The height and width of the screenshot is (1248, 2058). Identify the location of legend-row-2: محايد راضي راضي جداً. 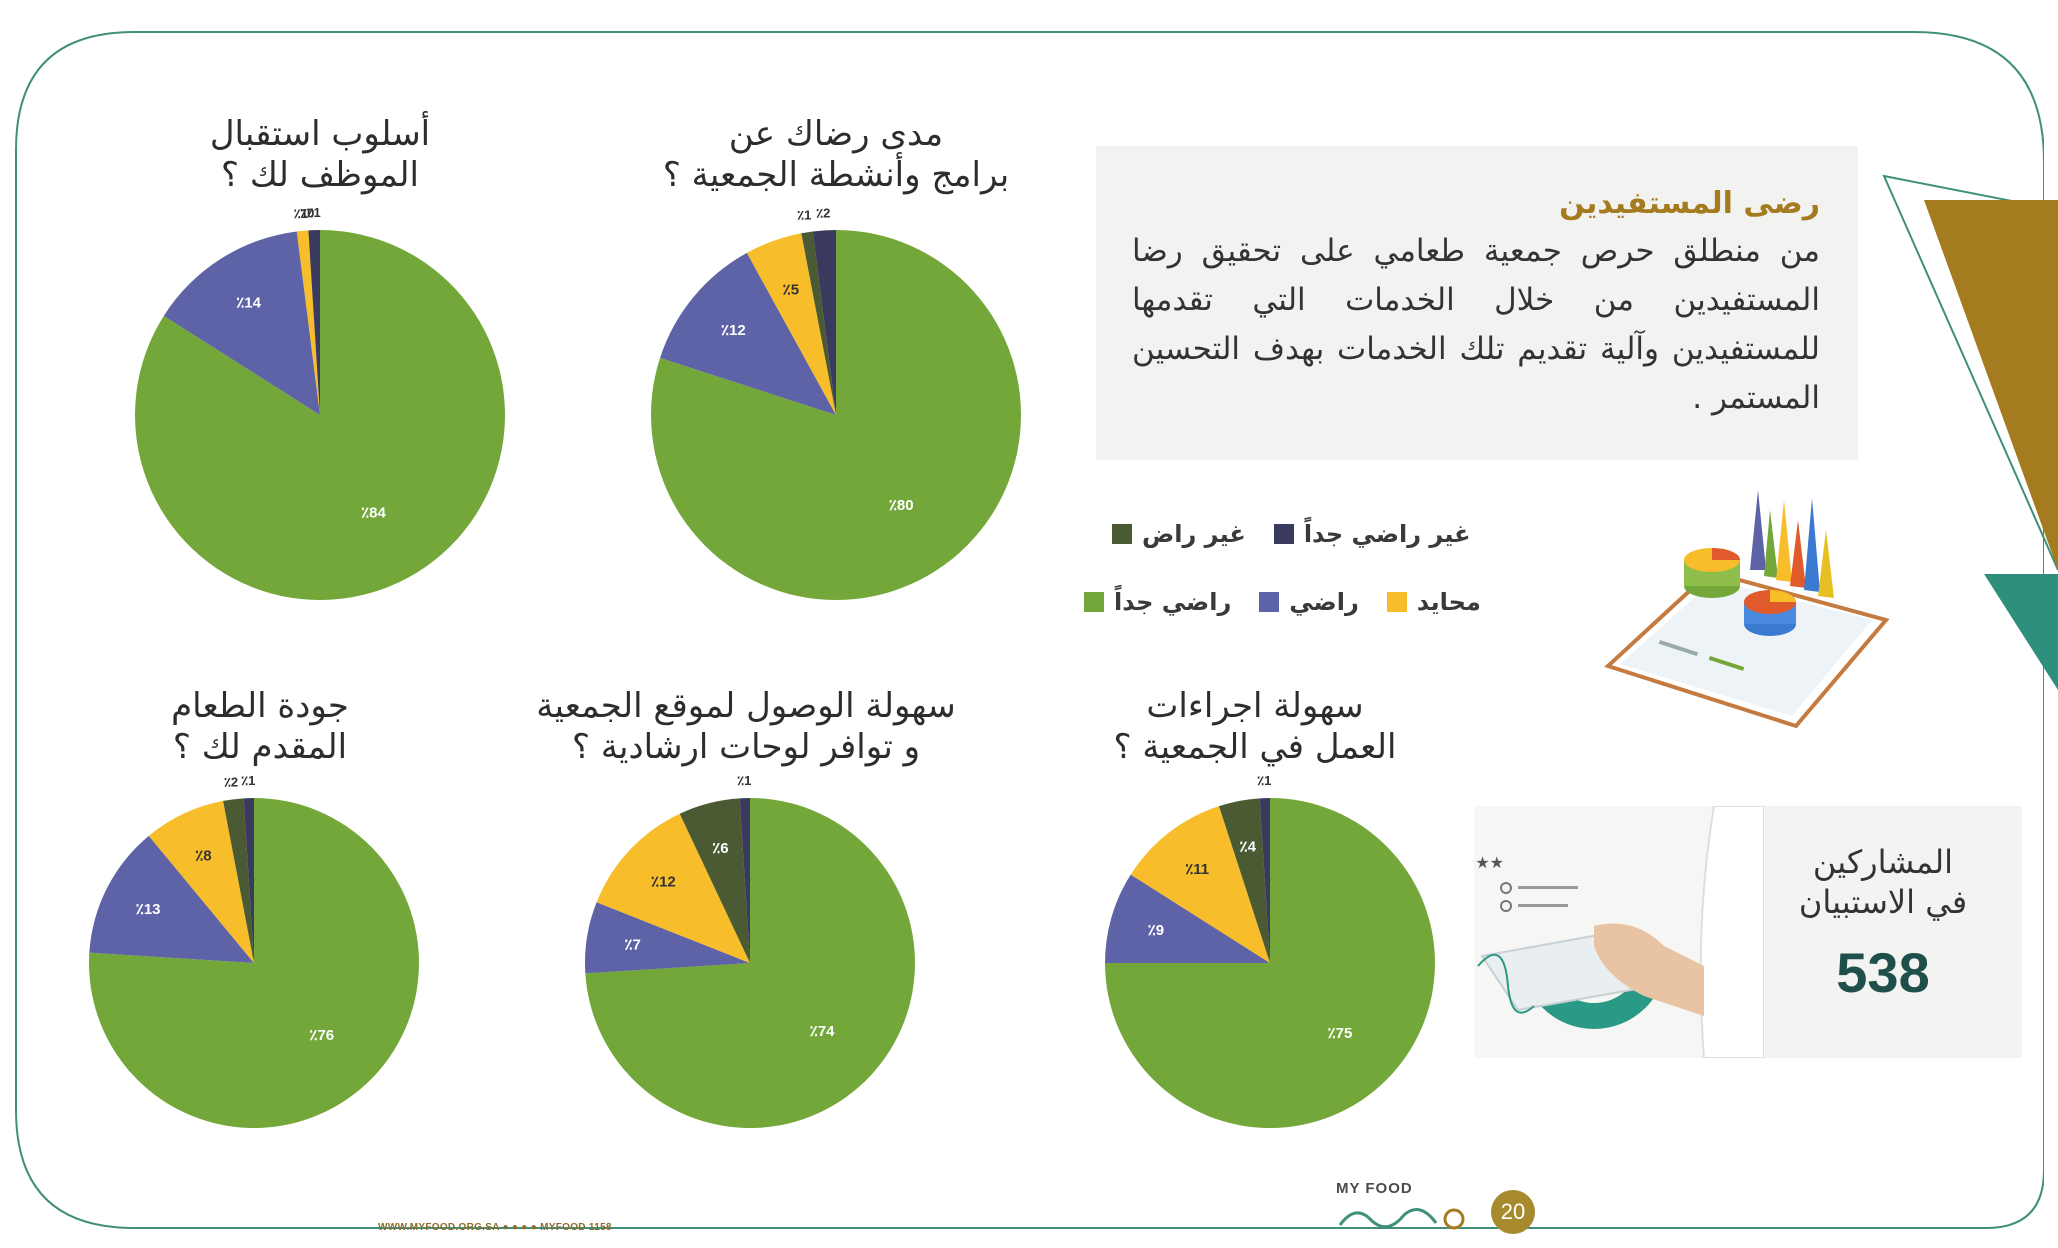
(1282, 602).